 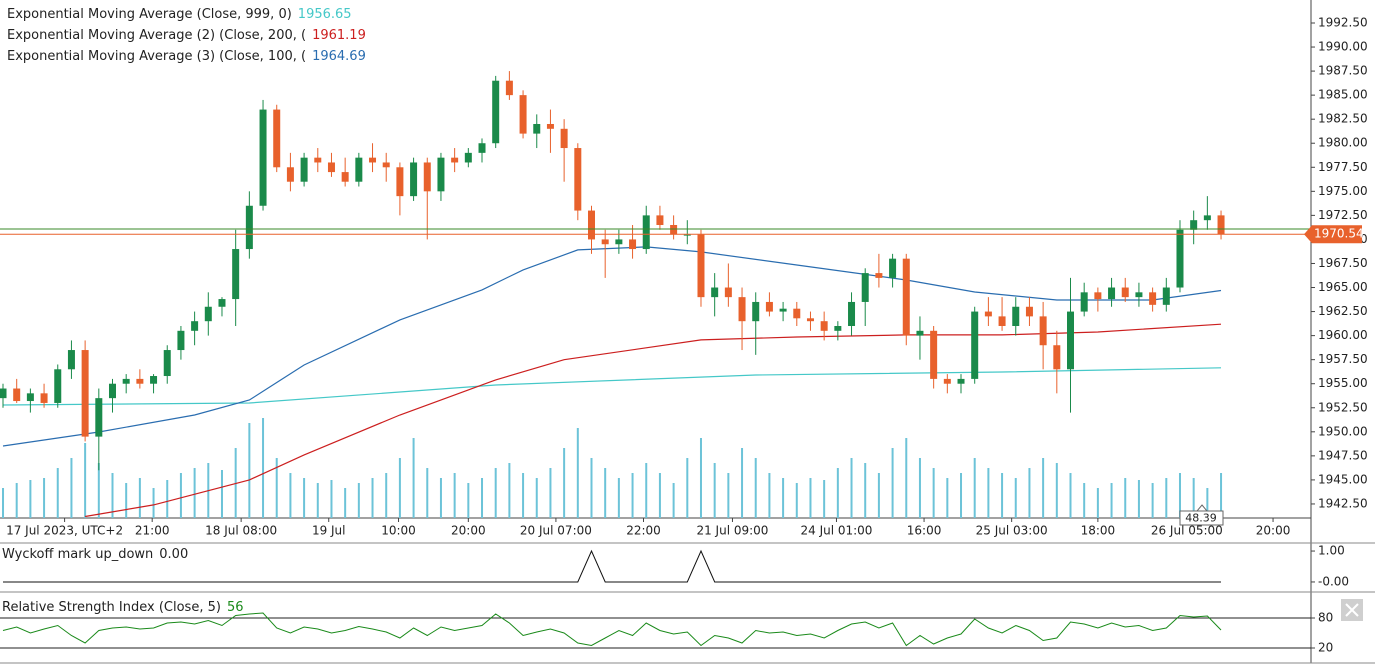 What do you see at coordinates (1343, 311) in the screenshot?
I see `y-tick-label: 1962.50` at bounding box center [1343, 311].